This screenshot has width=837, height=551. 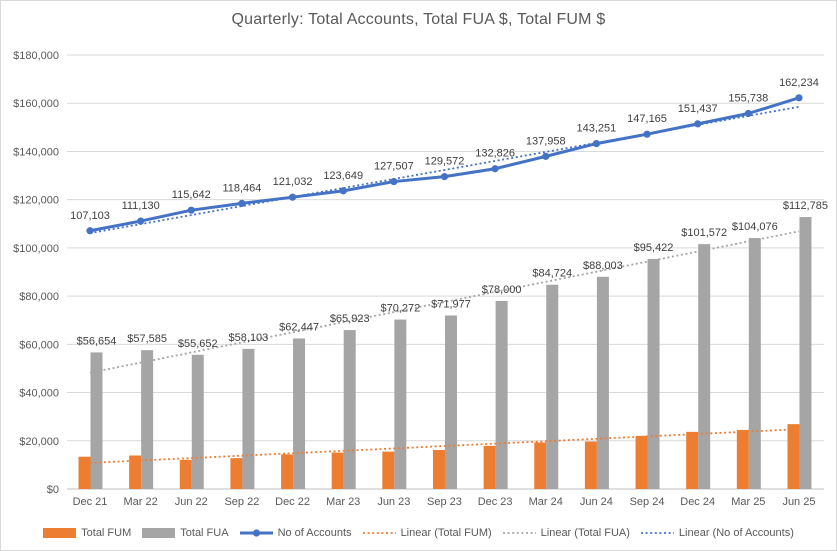 What do you see at coordinates (141, 502) in the screenshot?
I see `x-axis-category-label: Mar 22` at bounding box center [141, 502].